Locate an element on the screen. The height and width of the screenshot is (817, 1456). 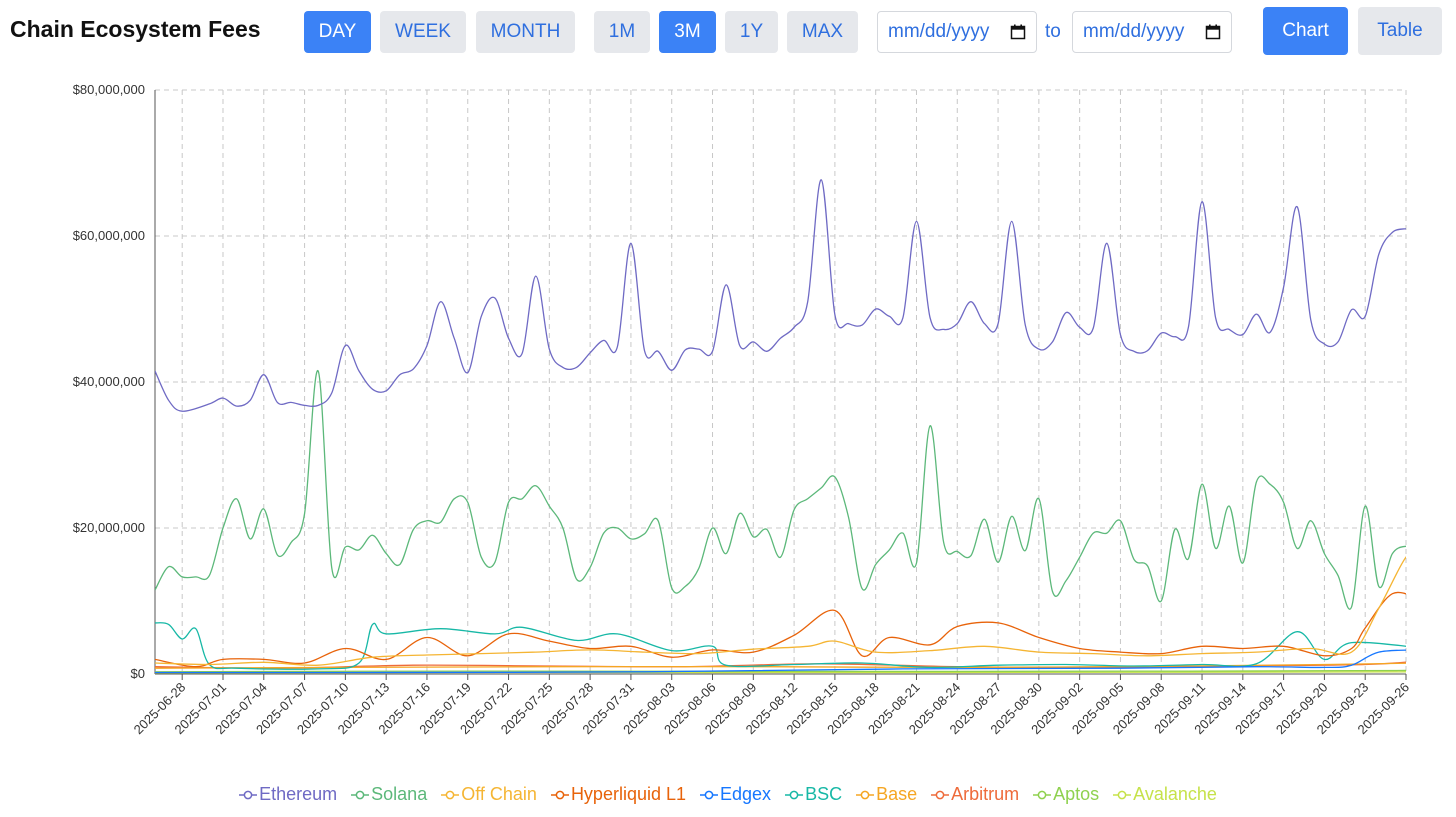
legend-item-edgex: Edgex is located at coordinates (735, 794).